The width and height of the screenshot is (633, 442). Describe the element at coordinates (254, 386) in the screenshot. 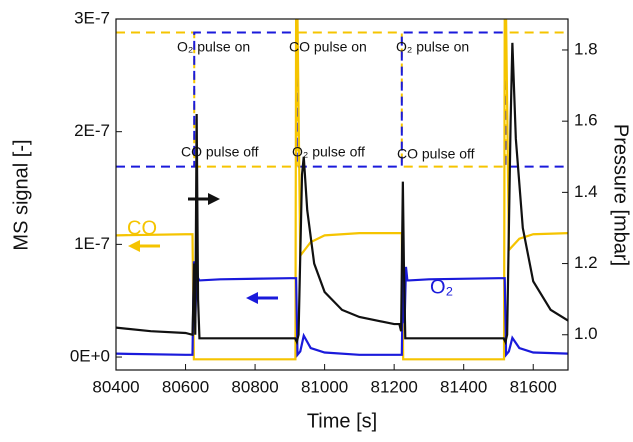

I see `x-tick-label: 80800` at that location.